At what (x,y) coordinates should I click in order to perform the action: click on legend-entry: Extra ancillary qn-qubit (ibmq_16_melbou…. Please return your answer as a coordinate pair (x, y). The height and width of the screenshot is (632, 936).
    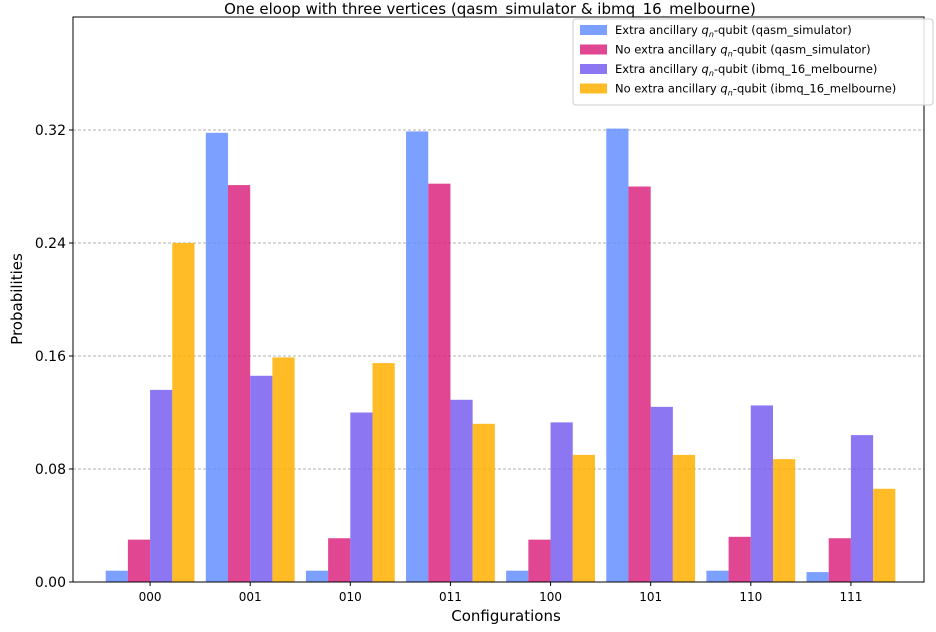
    Looking at the image, I should click on (746, 70).